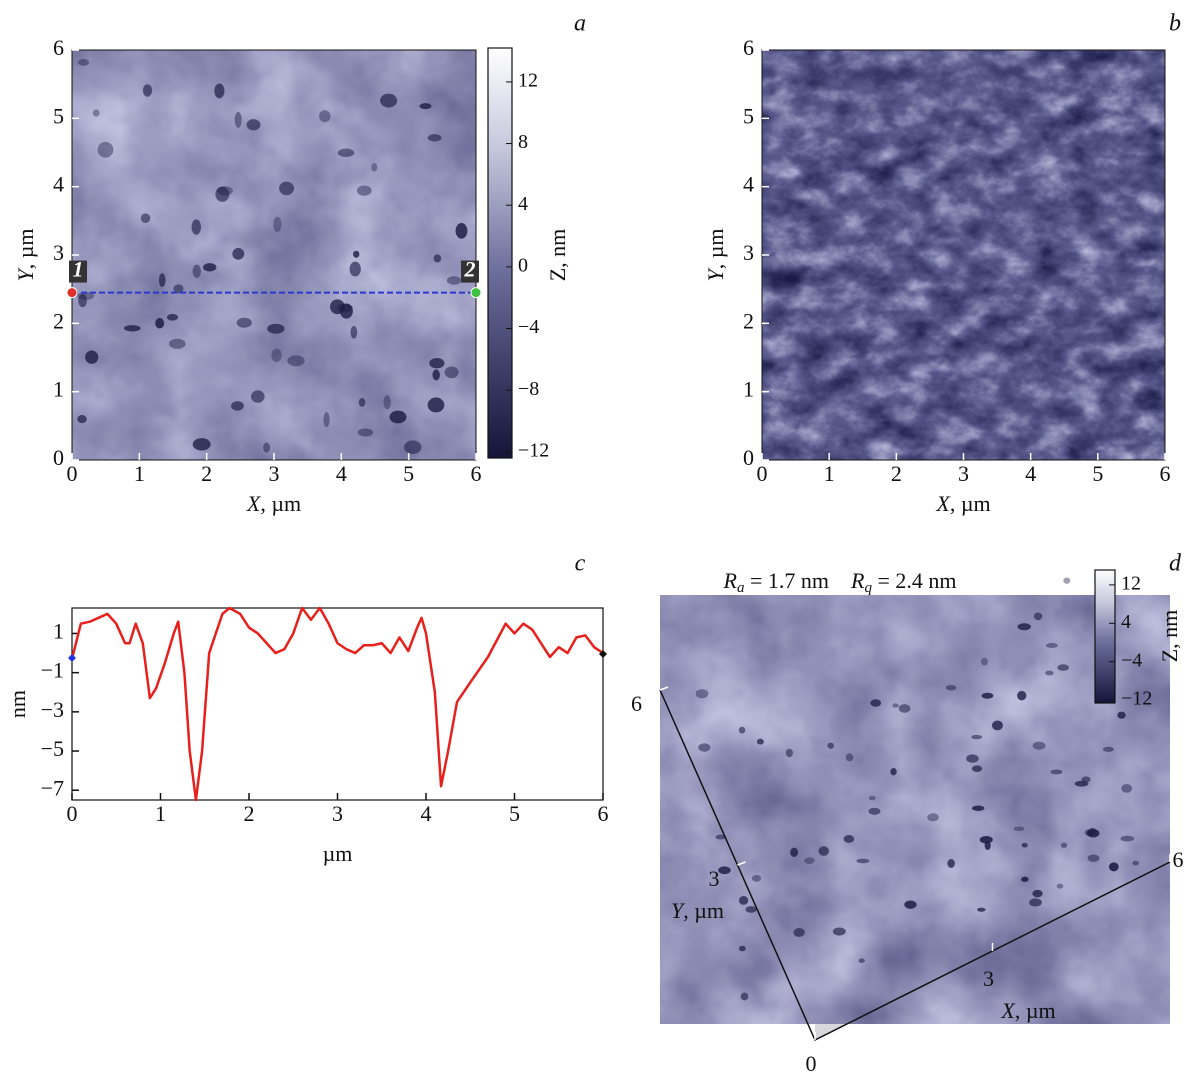  Describe the element at coordinates (160, 813) in the screenshot. I see `x-tick-label: 1` at that location.